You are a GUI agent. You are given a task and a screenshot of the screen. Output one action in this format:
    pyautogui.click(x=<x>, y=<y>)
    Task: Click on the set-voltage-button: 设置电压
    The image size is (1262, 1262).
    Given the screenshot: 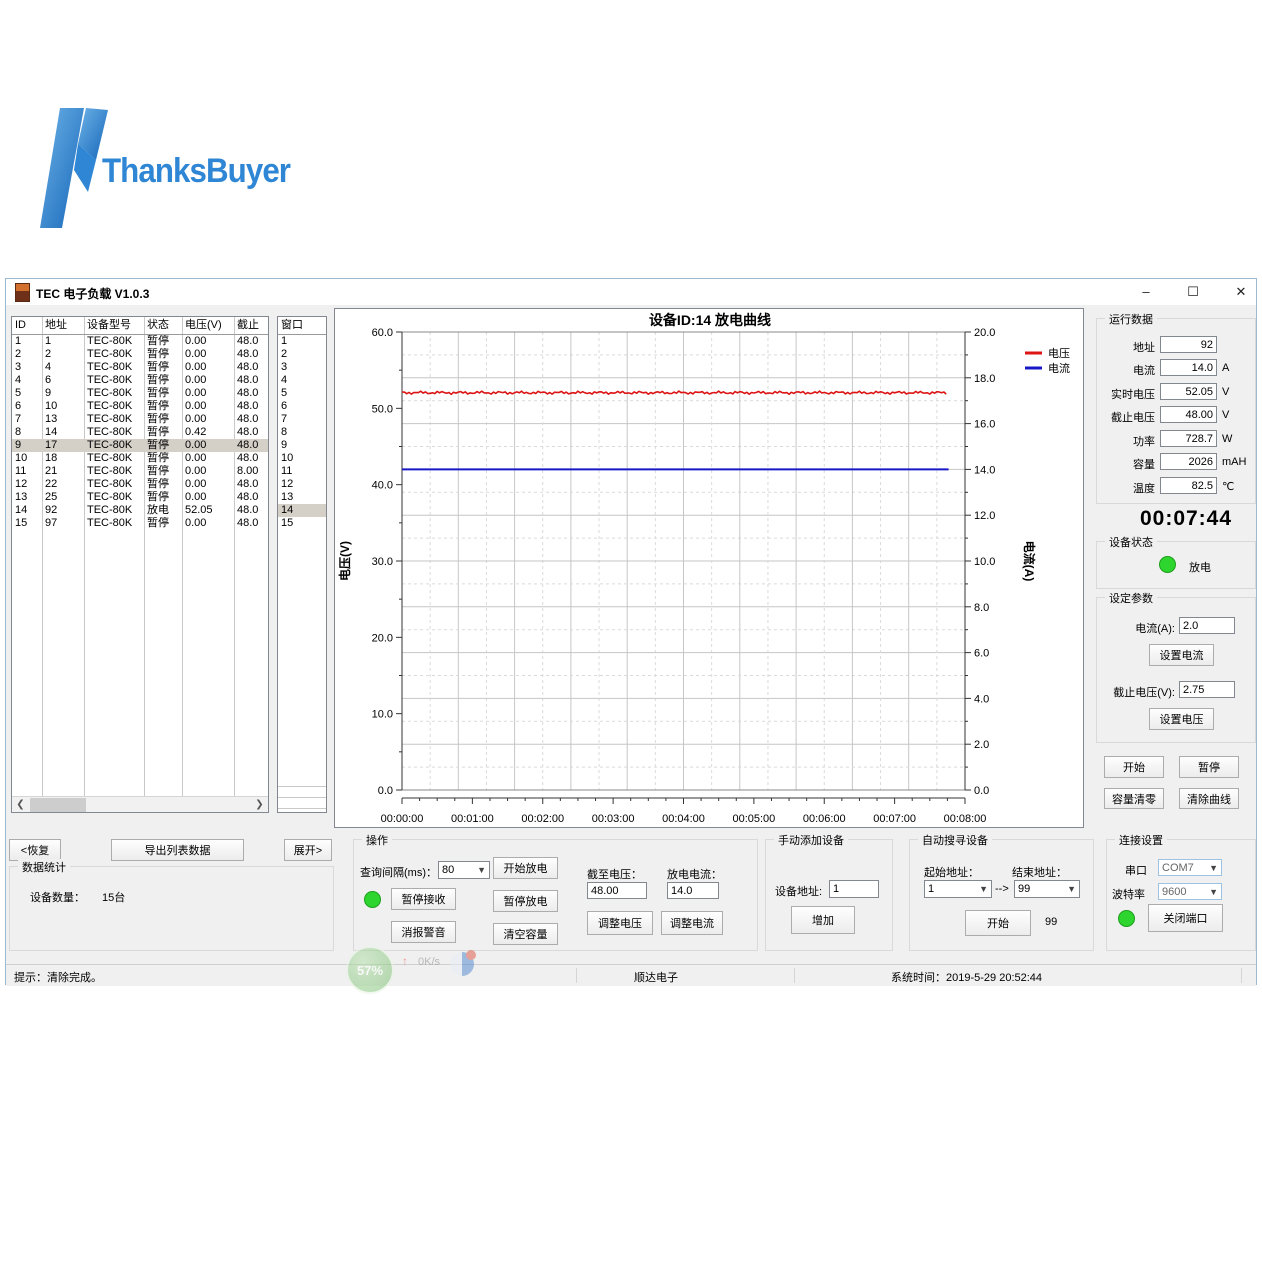 What is the action you would take?
    pyautogui.click(x=1181, y=719)
    